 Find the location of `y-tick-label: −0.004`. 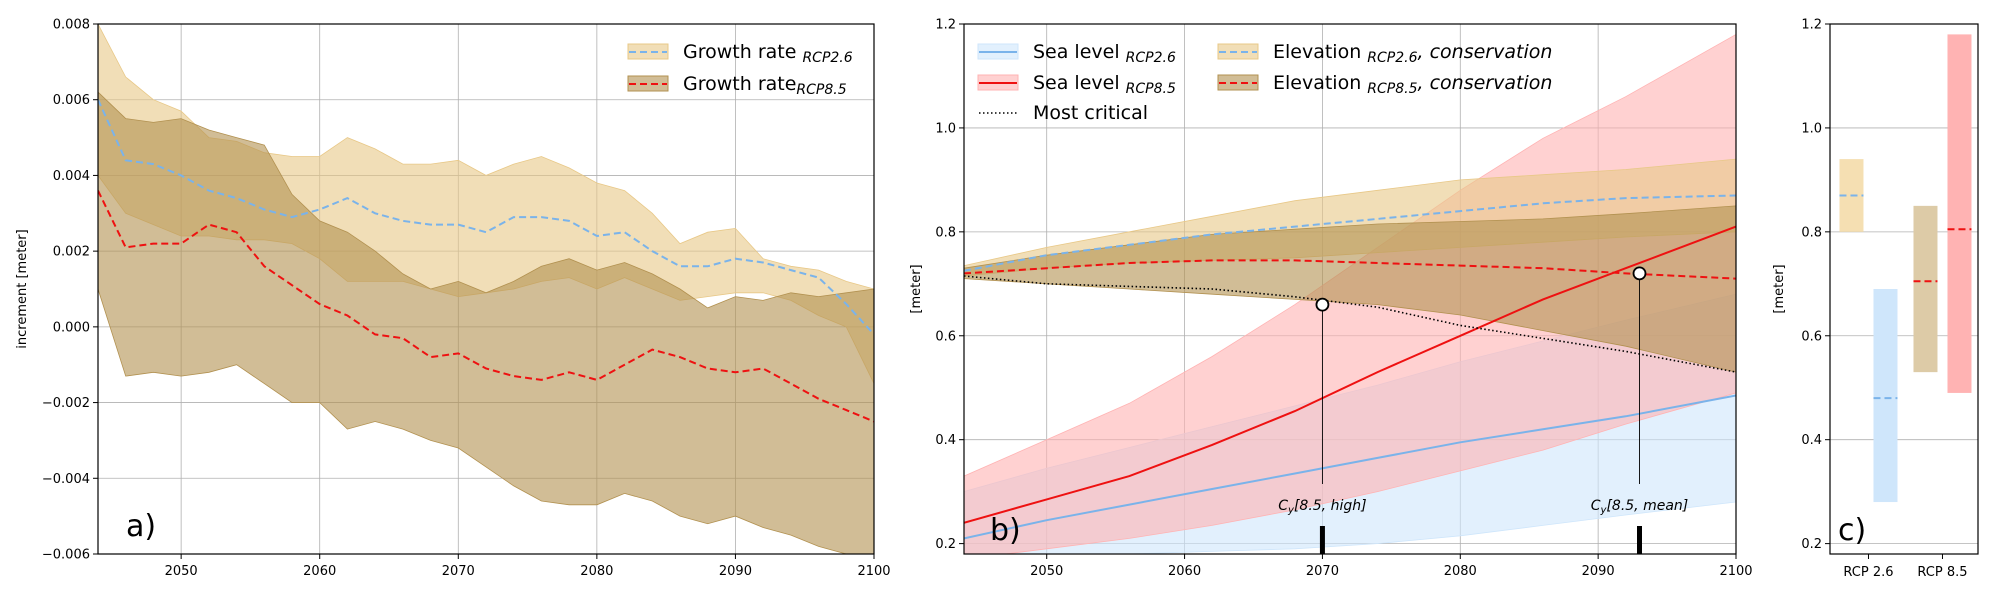

y-tick-label: −0.004 is located at coordinates (66, 479).